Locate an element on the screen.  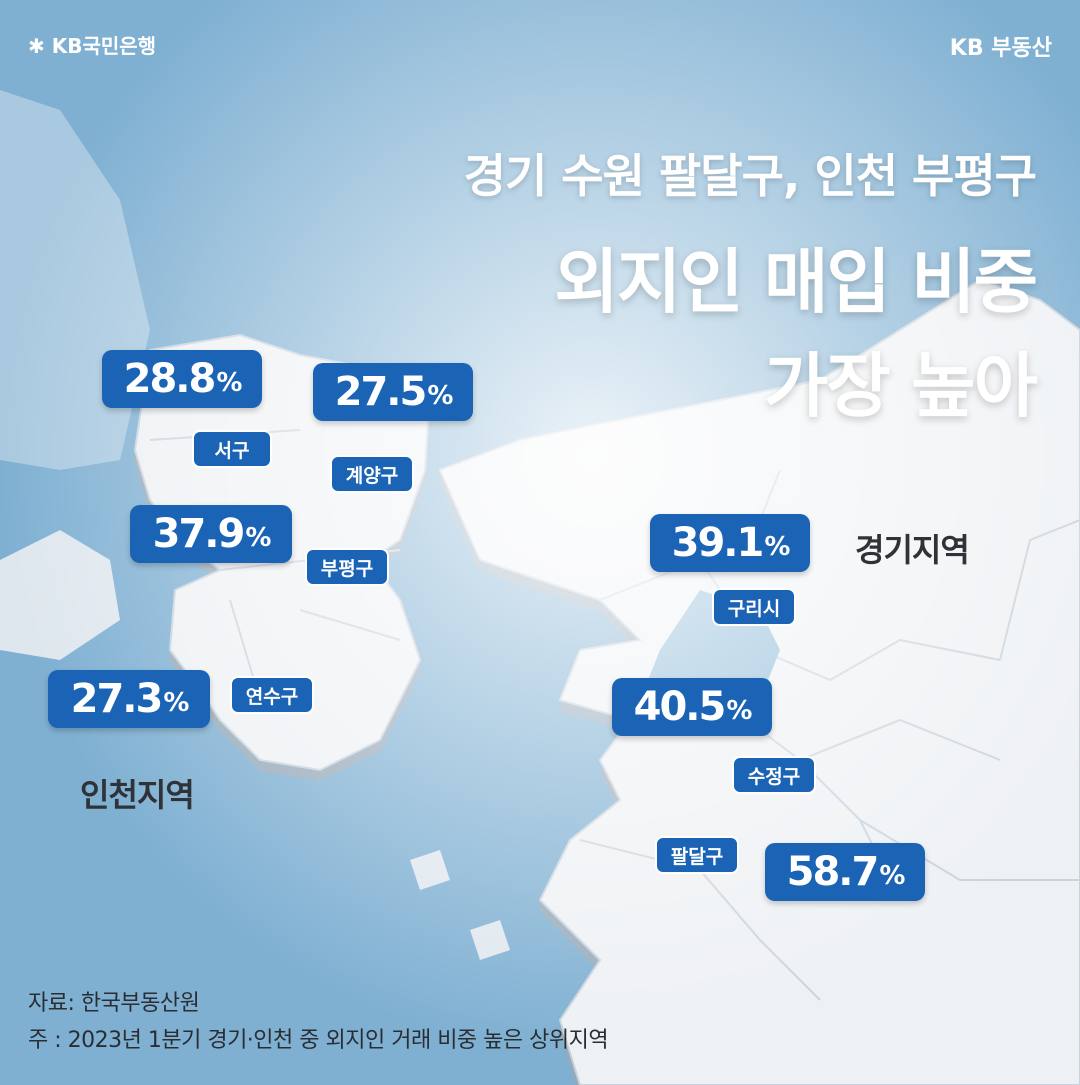
region-label-incheon: 인천지역 is located at coordinates (137, 795).